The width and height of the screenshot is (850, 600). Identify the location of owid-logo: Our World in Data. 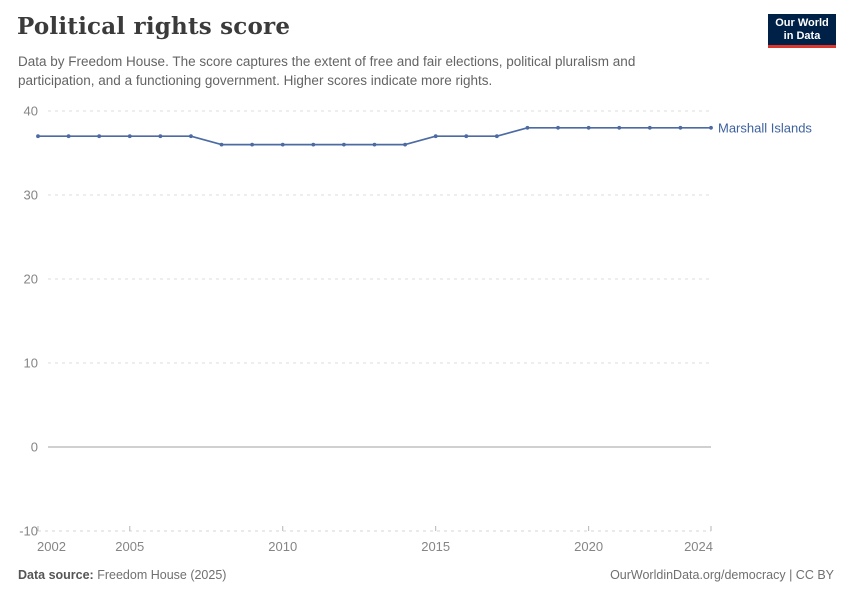
(802, 31).